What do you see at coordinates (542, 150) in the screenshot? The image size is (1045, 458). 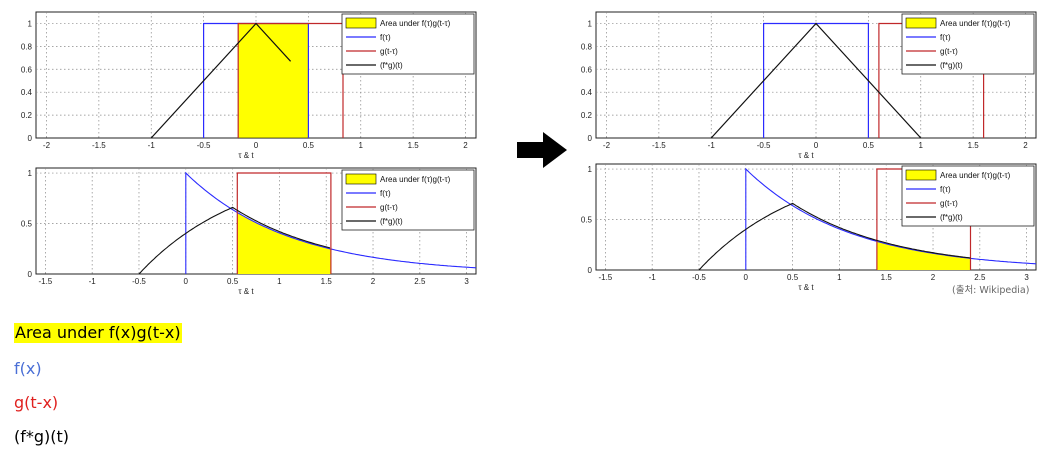 I see `right-arrow-icon` at bounding box center [542, 150].